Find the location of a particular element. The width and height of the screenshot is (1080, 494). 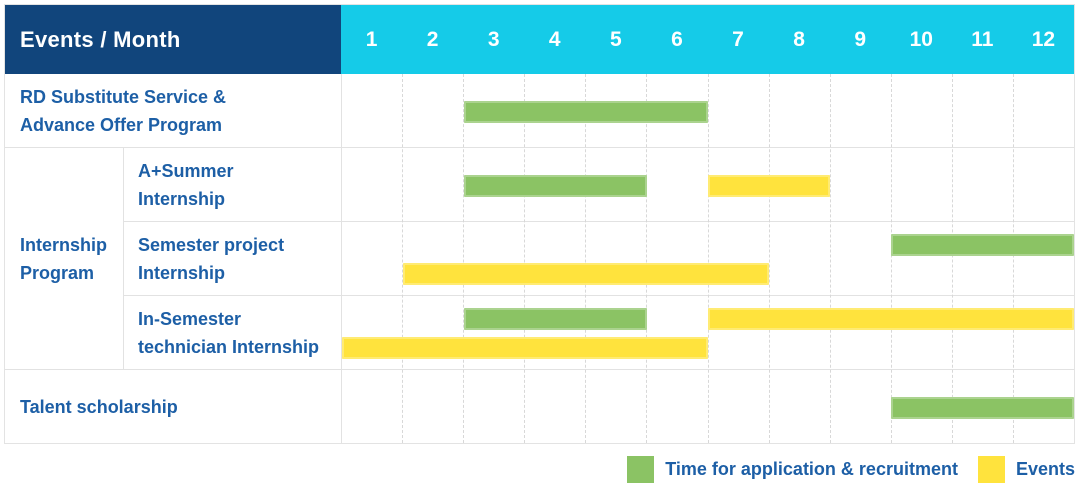

month-header-cell-10: 10 is located at coordinates (921, 39).